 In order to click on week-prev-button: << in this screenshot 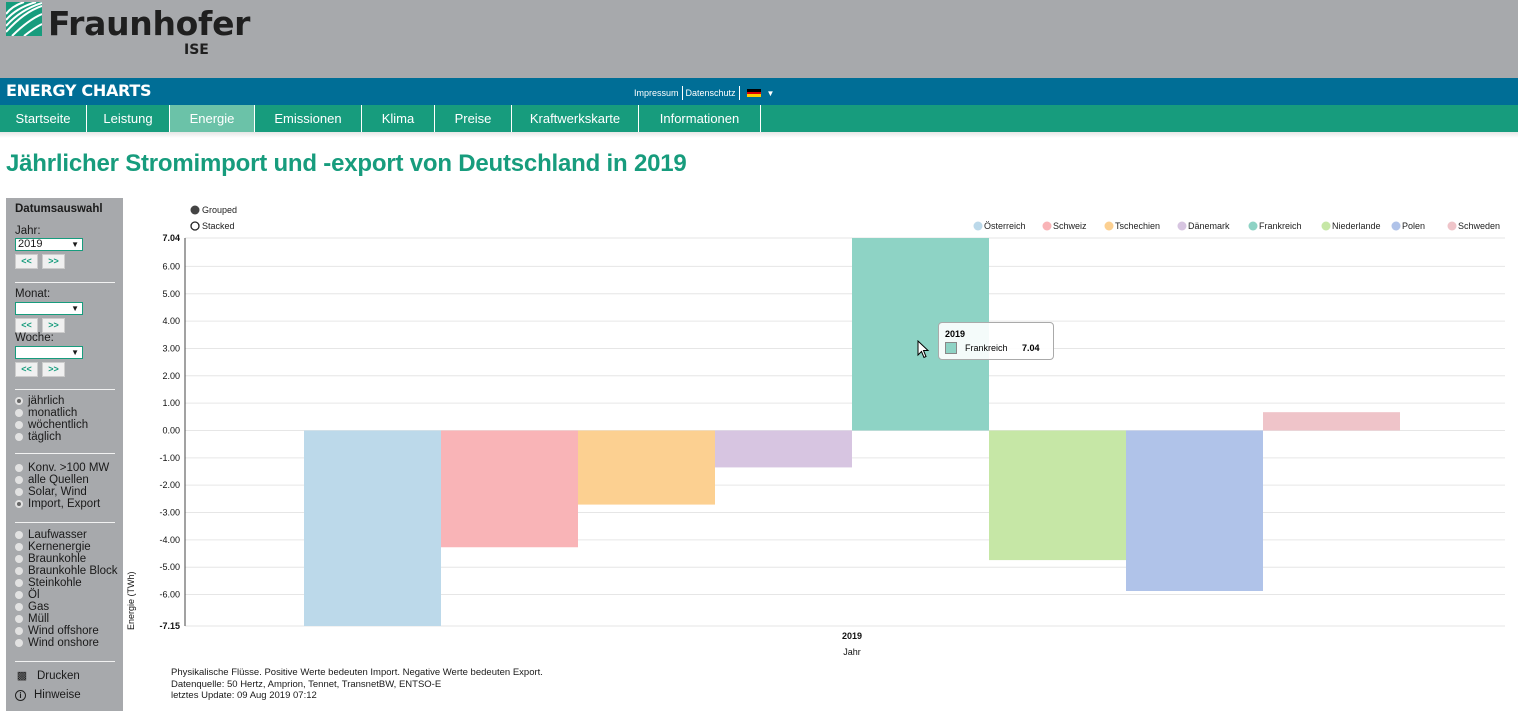, I will do `click(26, 369)`.